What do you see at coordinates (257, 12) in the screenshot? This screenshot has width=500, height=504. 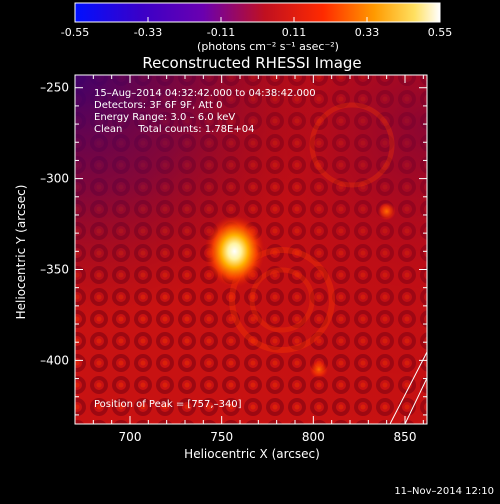 I see `colorbar` at bounding box center [257, 12].